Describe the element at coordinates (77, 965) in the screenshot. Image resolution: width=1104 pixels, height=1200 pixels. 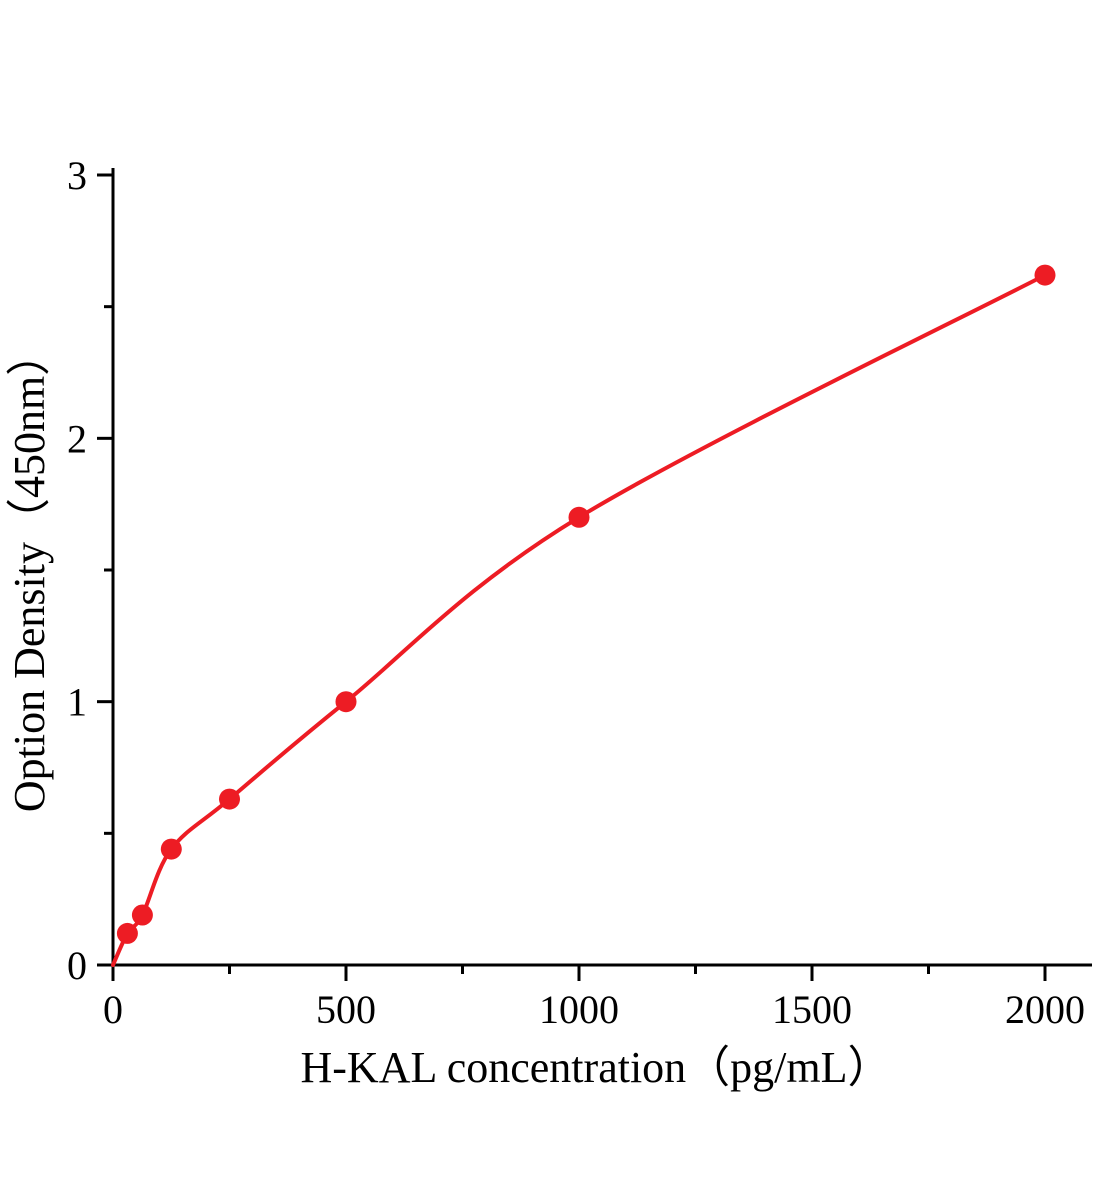
I see `y-tick-label: 0` at that location.